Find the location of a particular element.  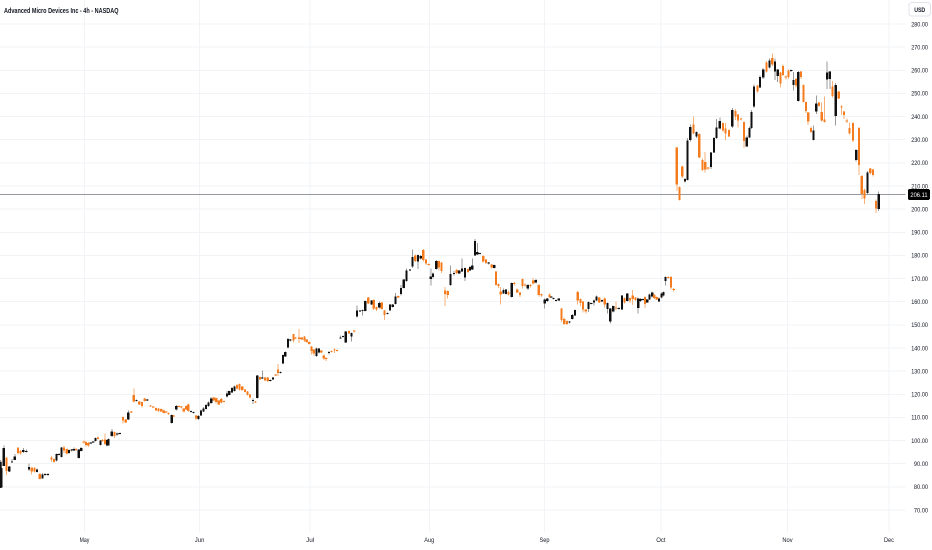

svg-text: 80.00 is located at coordinates (921, 487).